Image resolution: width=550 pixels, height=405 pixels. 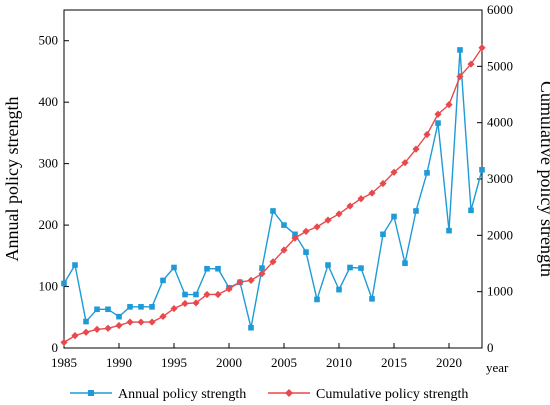 What do you see at coordinates (500, 122) in the screenshot?
I see `right-y-tick-label: 4000` at bounding box center [500, 122].